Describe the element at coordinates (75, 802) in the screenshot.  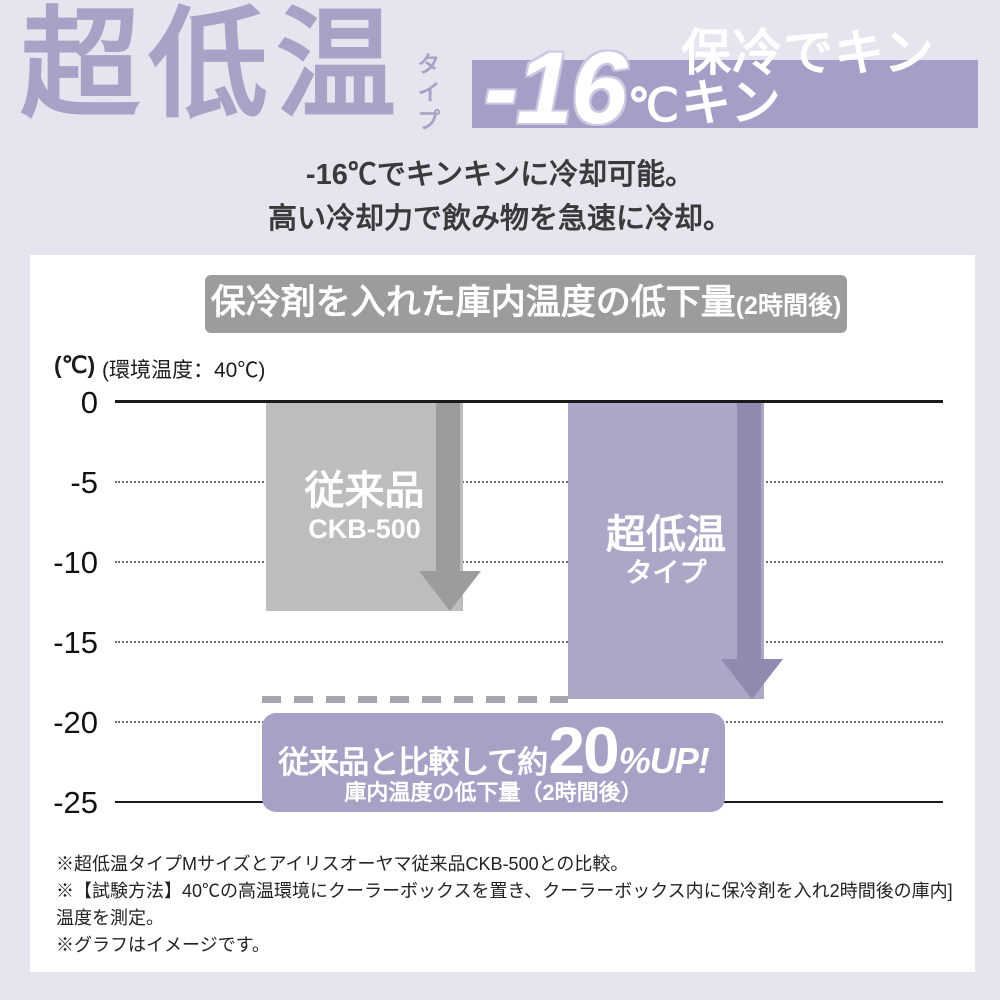
I see `ytick-label--25: -25` at that location.